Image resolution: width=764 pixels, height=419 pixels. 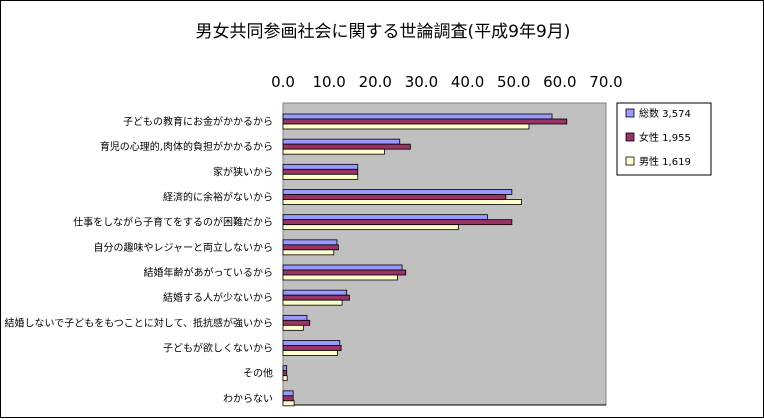 What do you see at coordinates (198, 121) in the screenshot?
I see `category-label: 子どもの教育にお金がかかるから` at bounding box center [198, 121].